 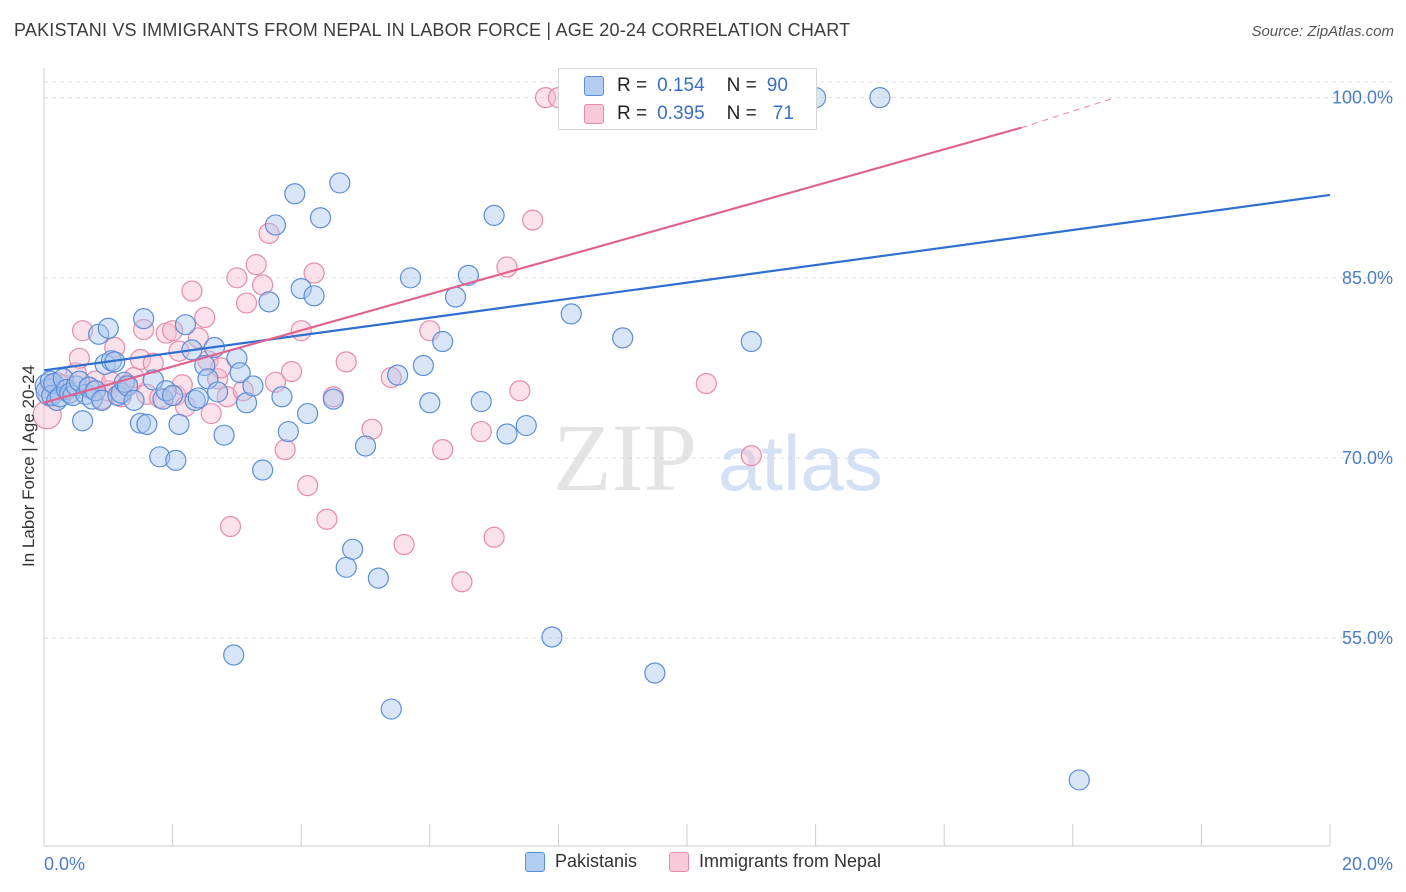 I want to click on watermark-zip: ZIP, so click(x=625, y=457).